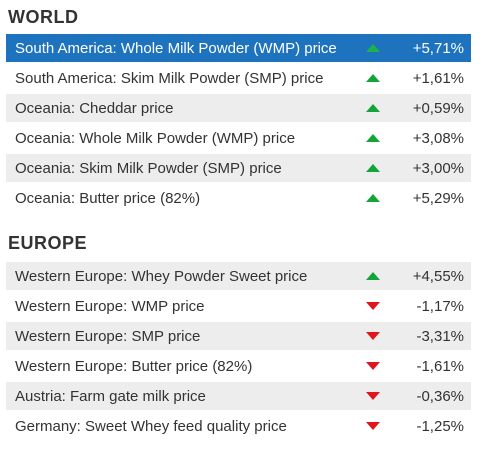 The width and height of the screenshot is (504, 454). Describe the element at coordinates (438, 138) in the screenshot. I see `price-change-value: +3,08%` at that location.